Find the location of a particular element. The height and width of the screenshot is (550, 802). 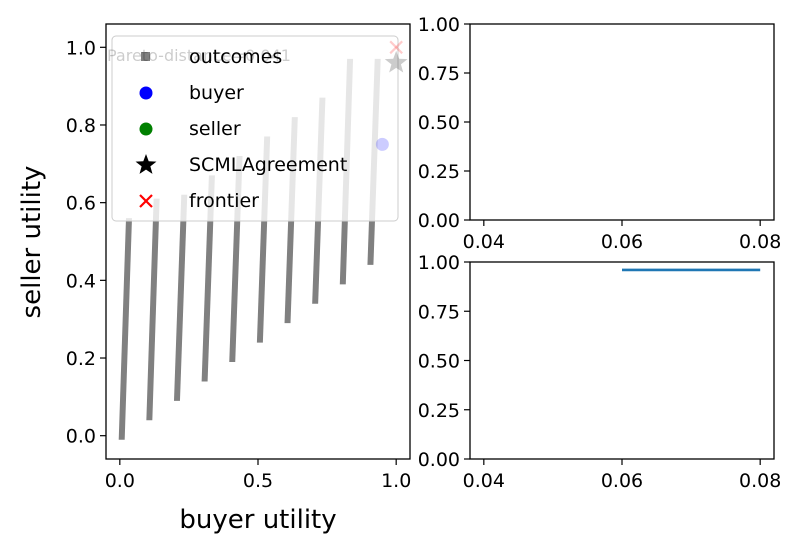

y-tick-label: 0.0 is located at coordinates (81, 437).